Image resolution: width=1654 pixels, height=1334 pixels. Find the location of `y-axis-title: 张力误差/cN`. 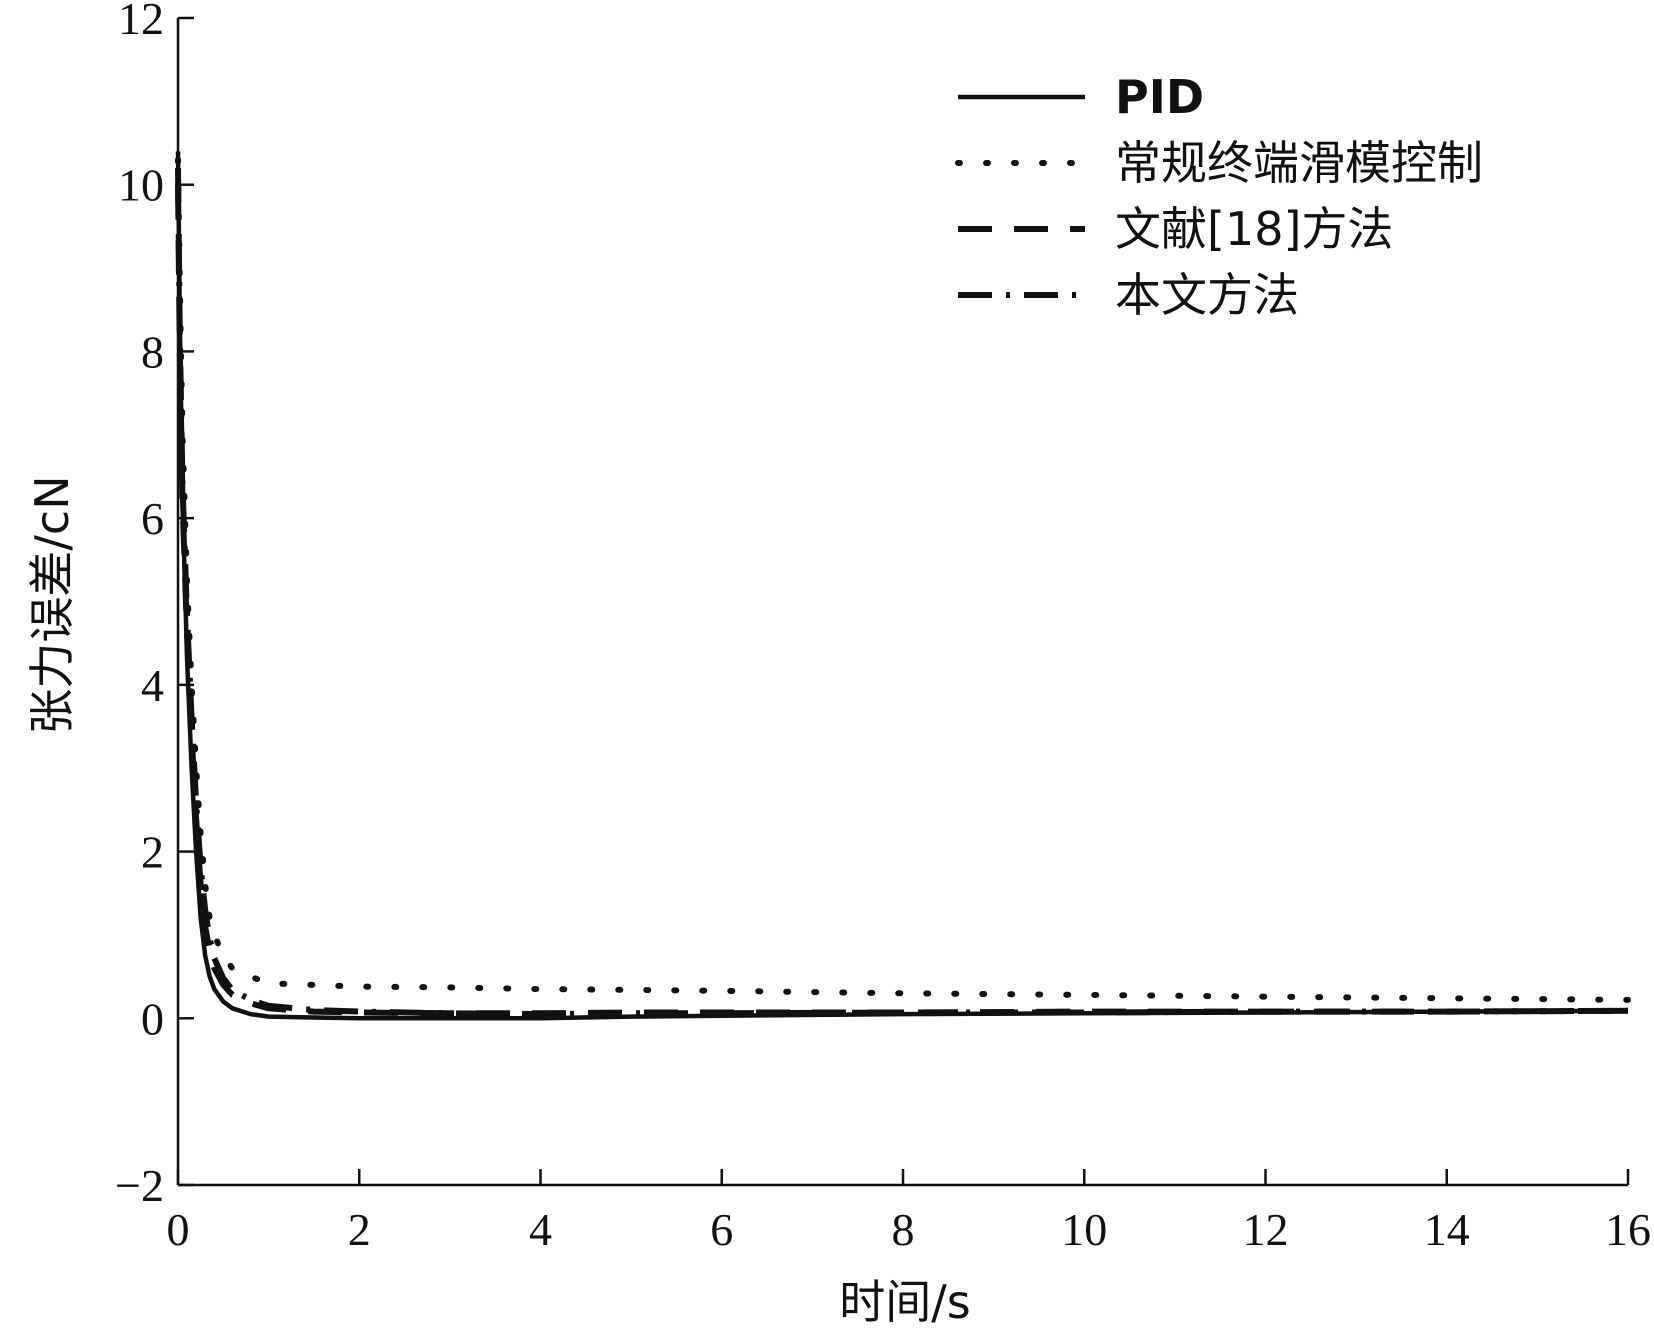

y-axis-title: 张力误差/cN is located at coordinates (52, 604).